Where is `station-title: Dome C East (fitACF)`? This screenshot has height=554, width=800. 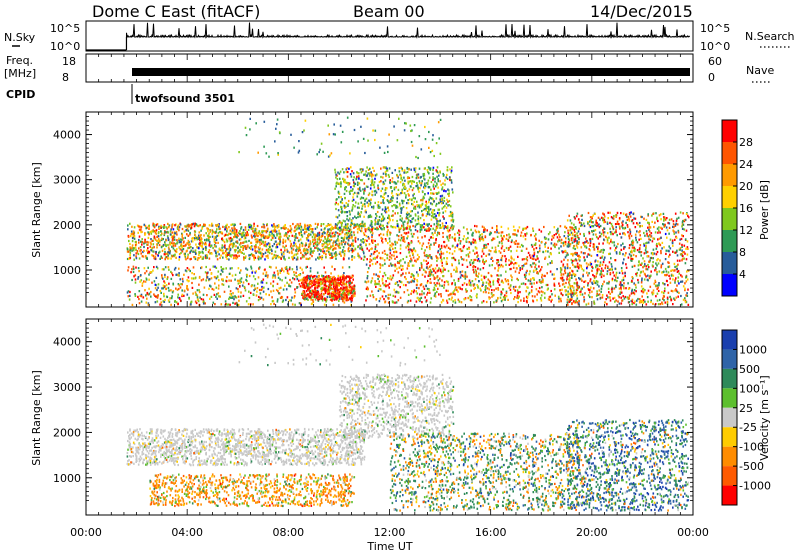 station-title: Dome C East (fitACF) is located at coordinates (176, 11).